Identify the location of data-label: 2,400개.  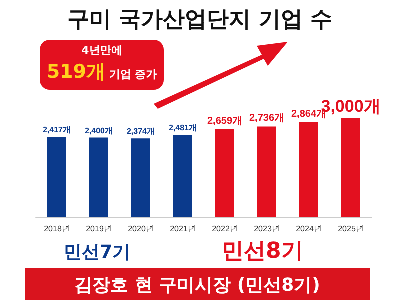
(99, 131).